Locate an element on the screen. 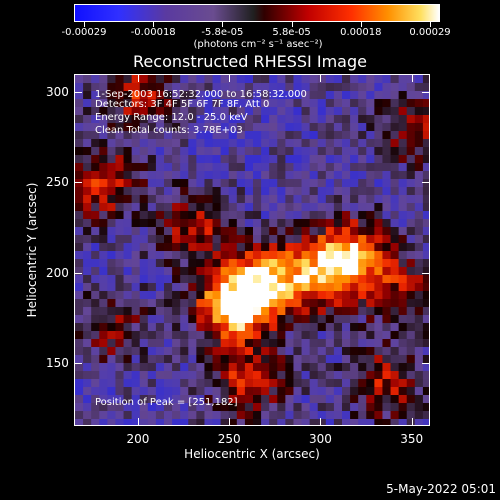 The image size is (500, 500). colorbar-tick is located at coordinates (361, 24).